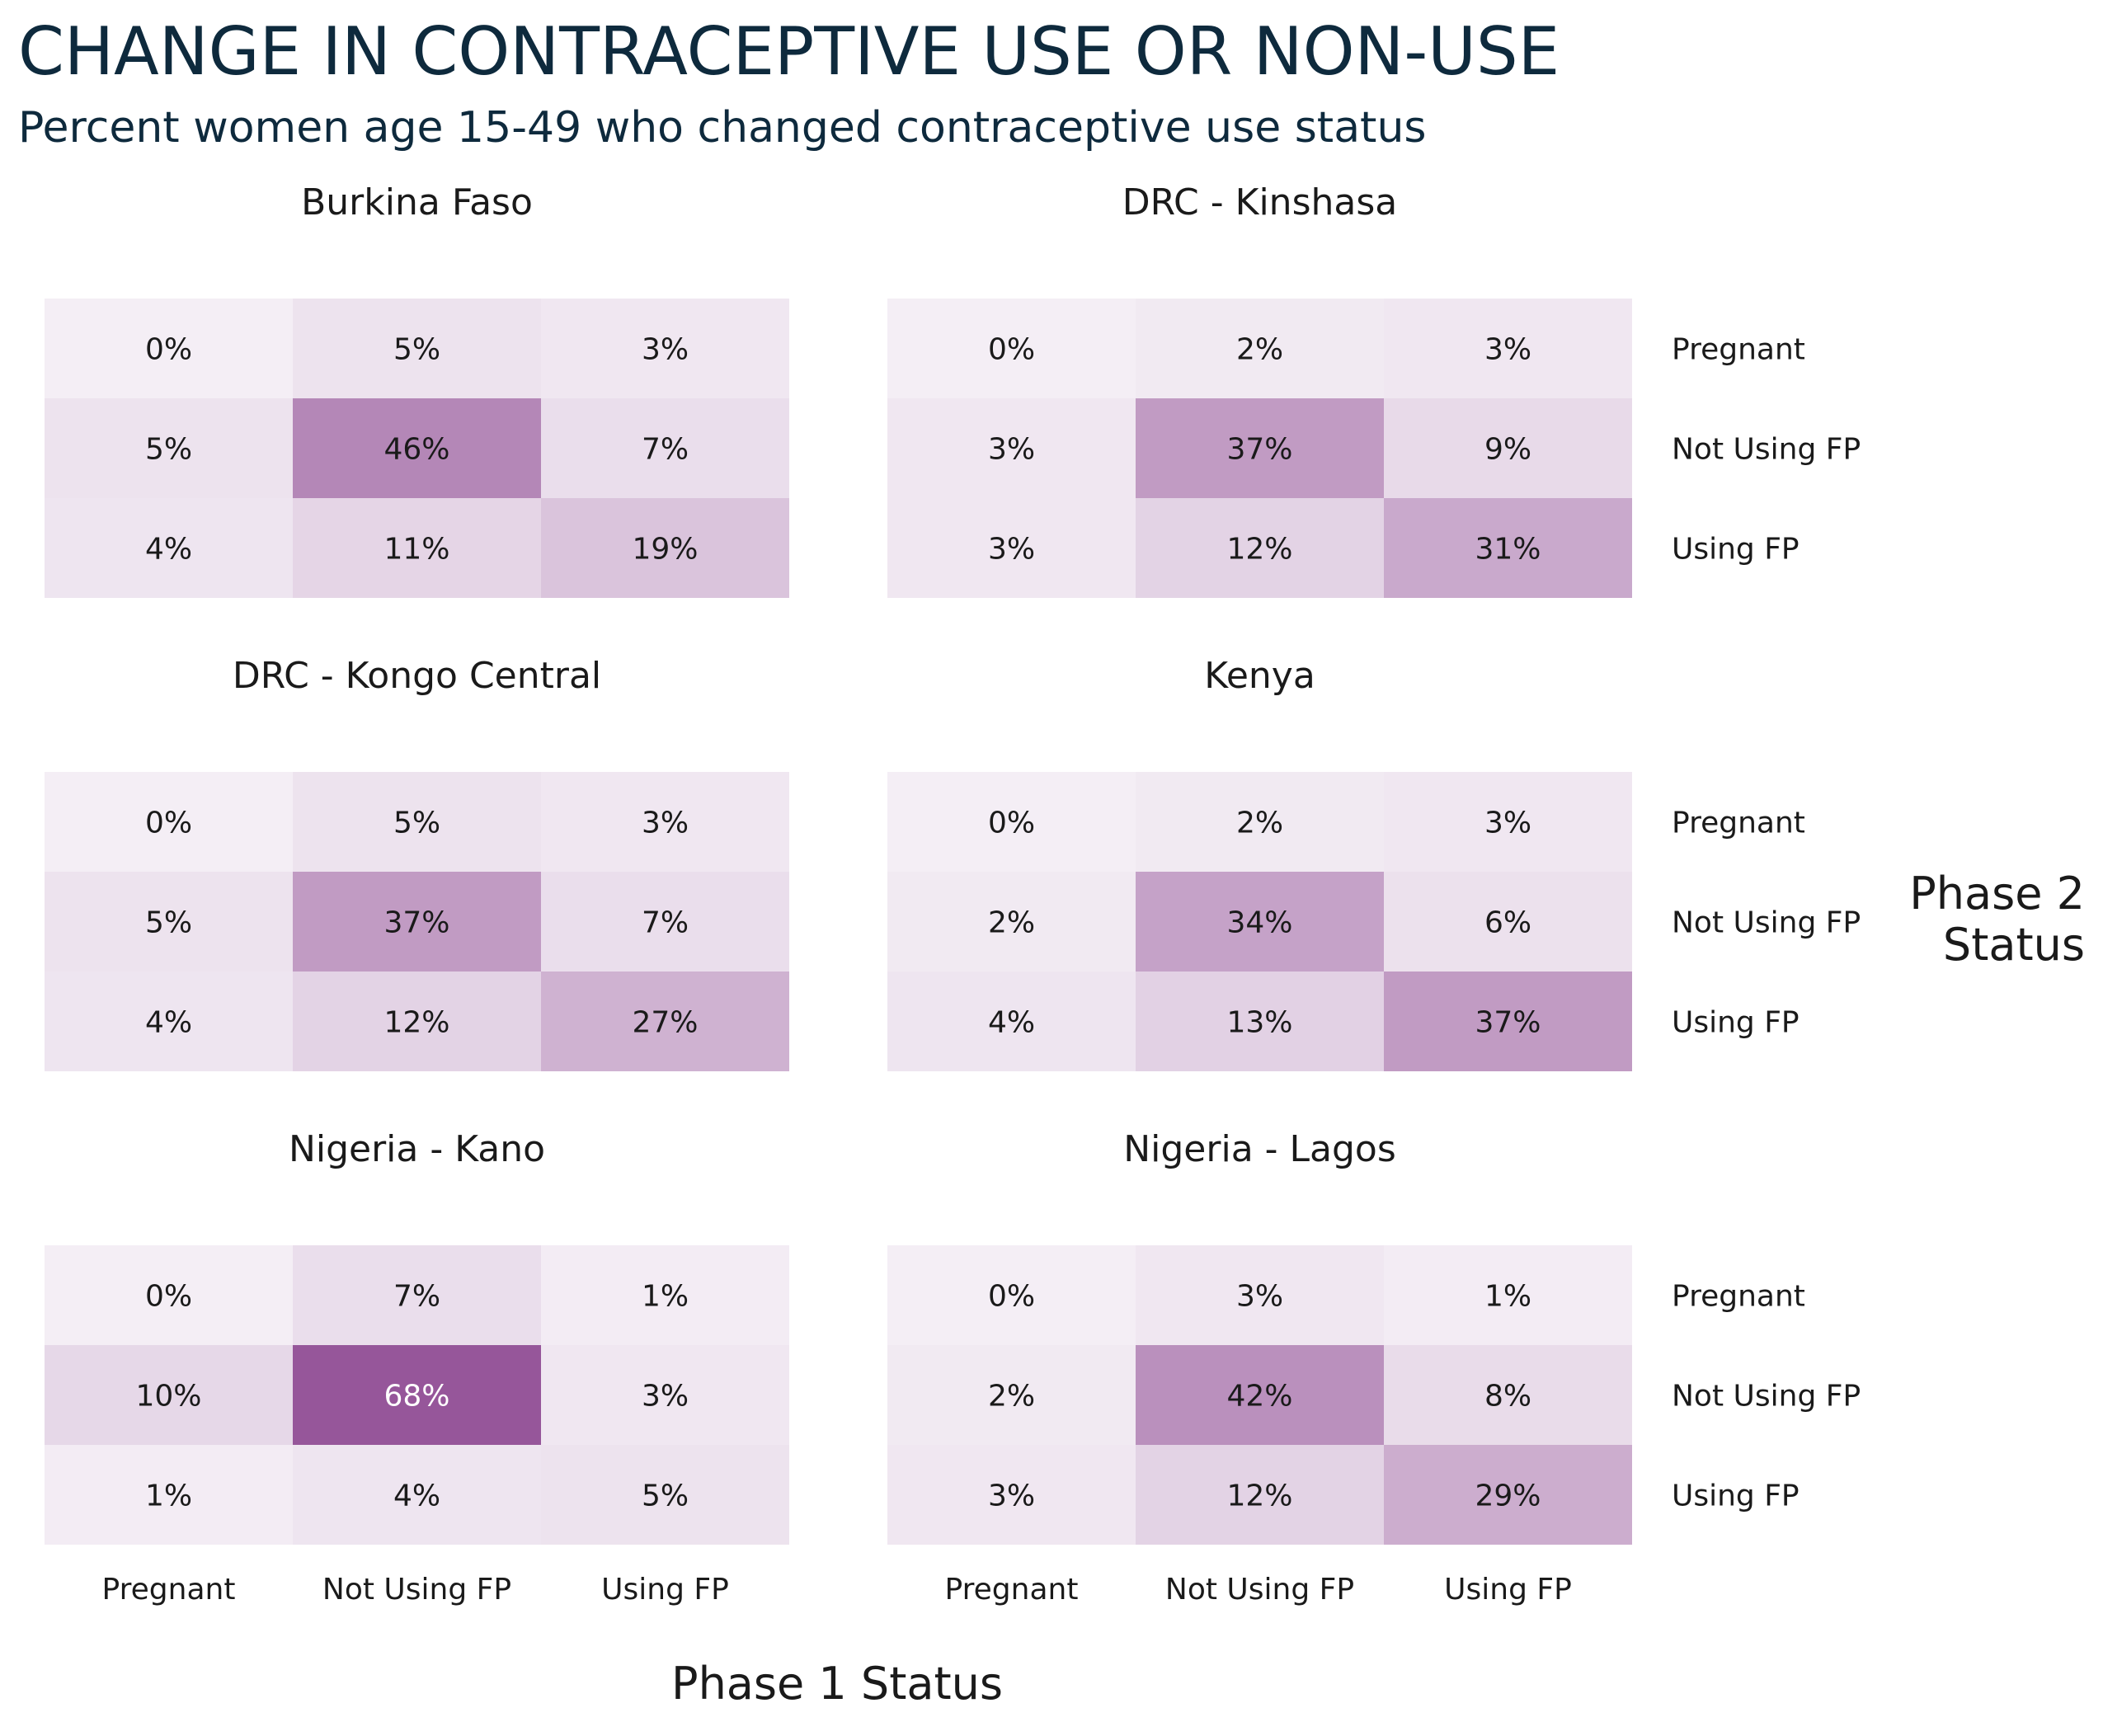 This screenshot has height=1736, width=2103. I want to click on panel-title: Nigeria - Lagos, so click(1259, 1149).